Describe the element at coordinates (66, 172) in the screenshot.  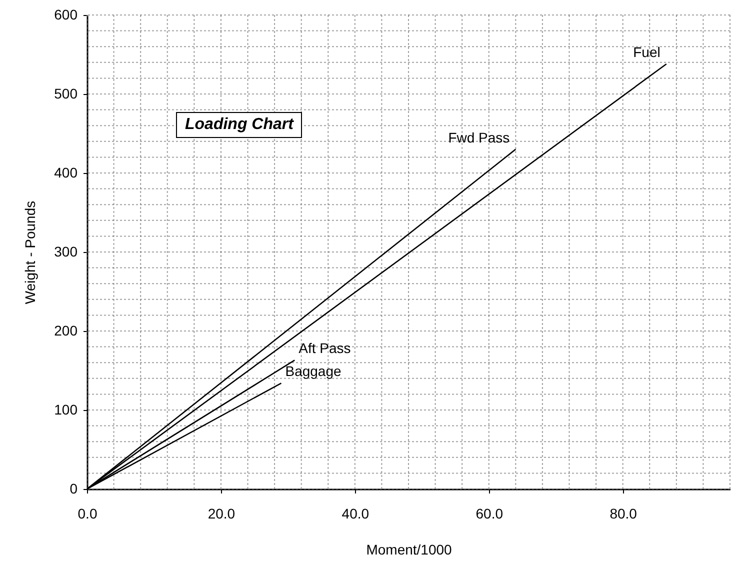
I see `y-tick-label: 400` at that location.